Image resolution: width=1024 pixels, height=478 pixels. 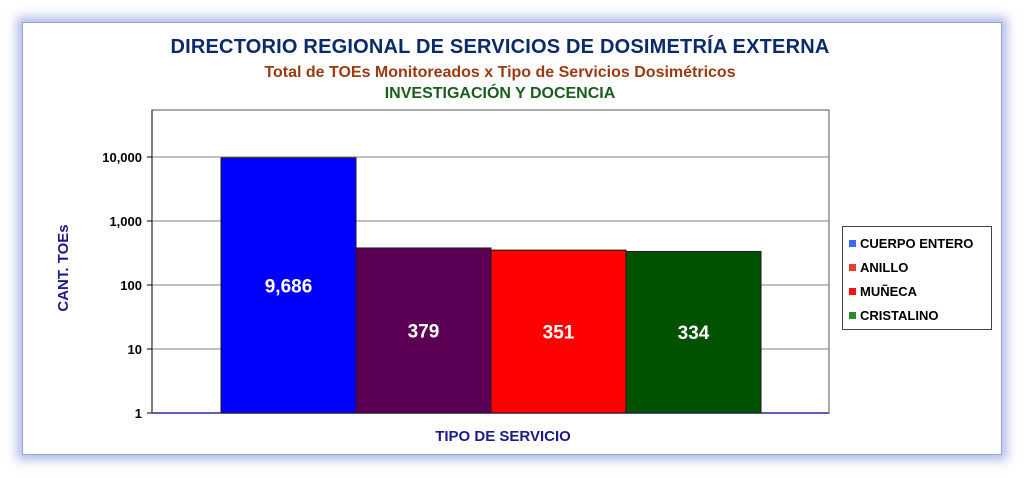 I want to click on bar-cuerpo-entero, so click(x=288, y=285).